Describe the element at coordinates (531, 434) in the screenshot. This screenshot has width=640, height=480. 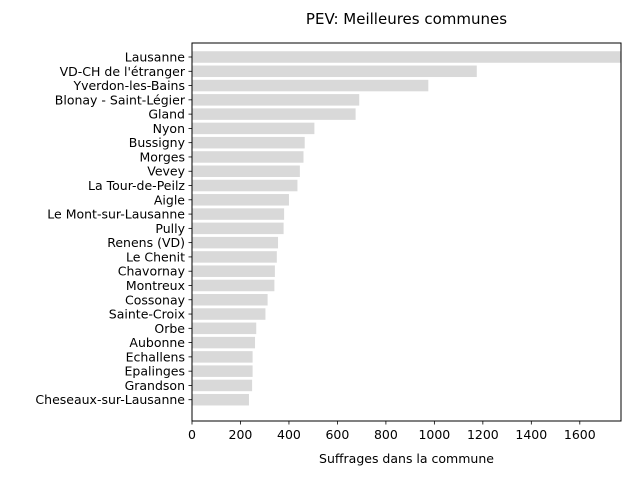
I see `x-tick-label: 1400` at that location.